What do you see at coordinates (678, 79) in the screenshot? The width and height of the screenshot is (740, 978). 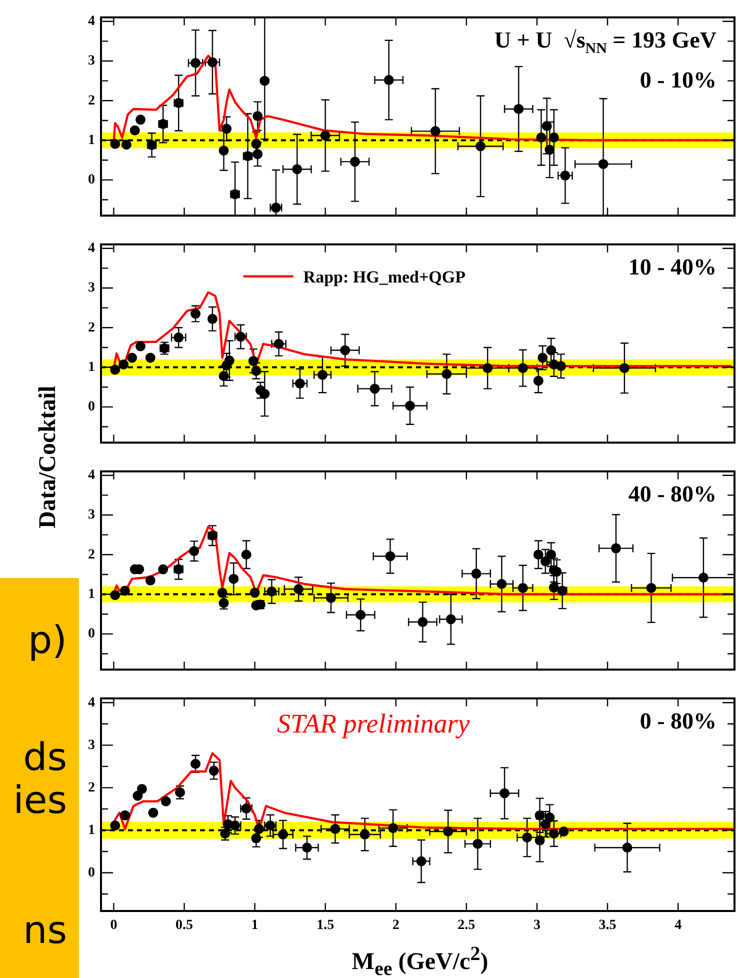 I see `annotation: 0 - 10%` at bounding box center [678, 79].